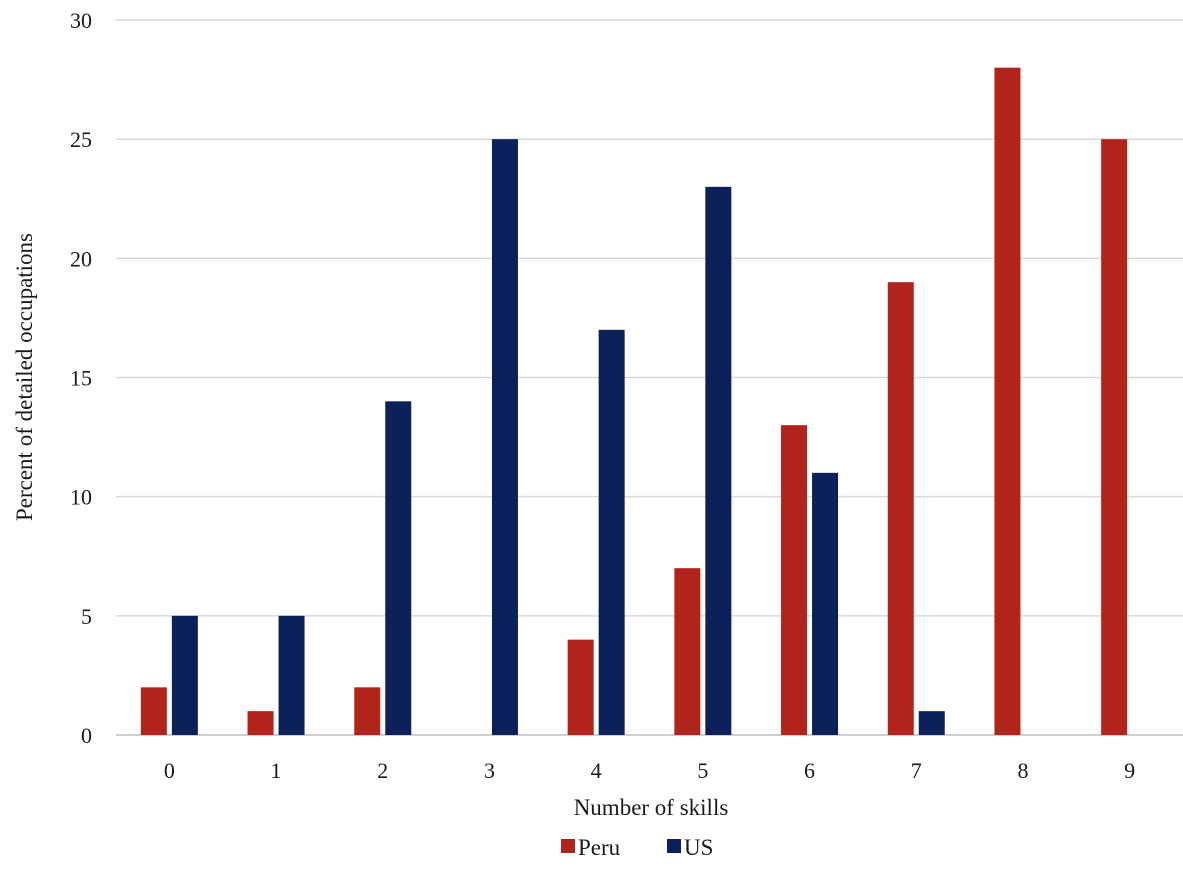  I want to click on legend: Peru US, so click(637, 847).